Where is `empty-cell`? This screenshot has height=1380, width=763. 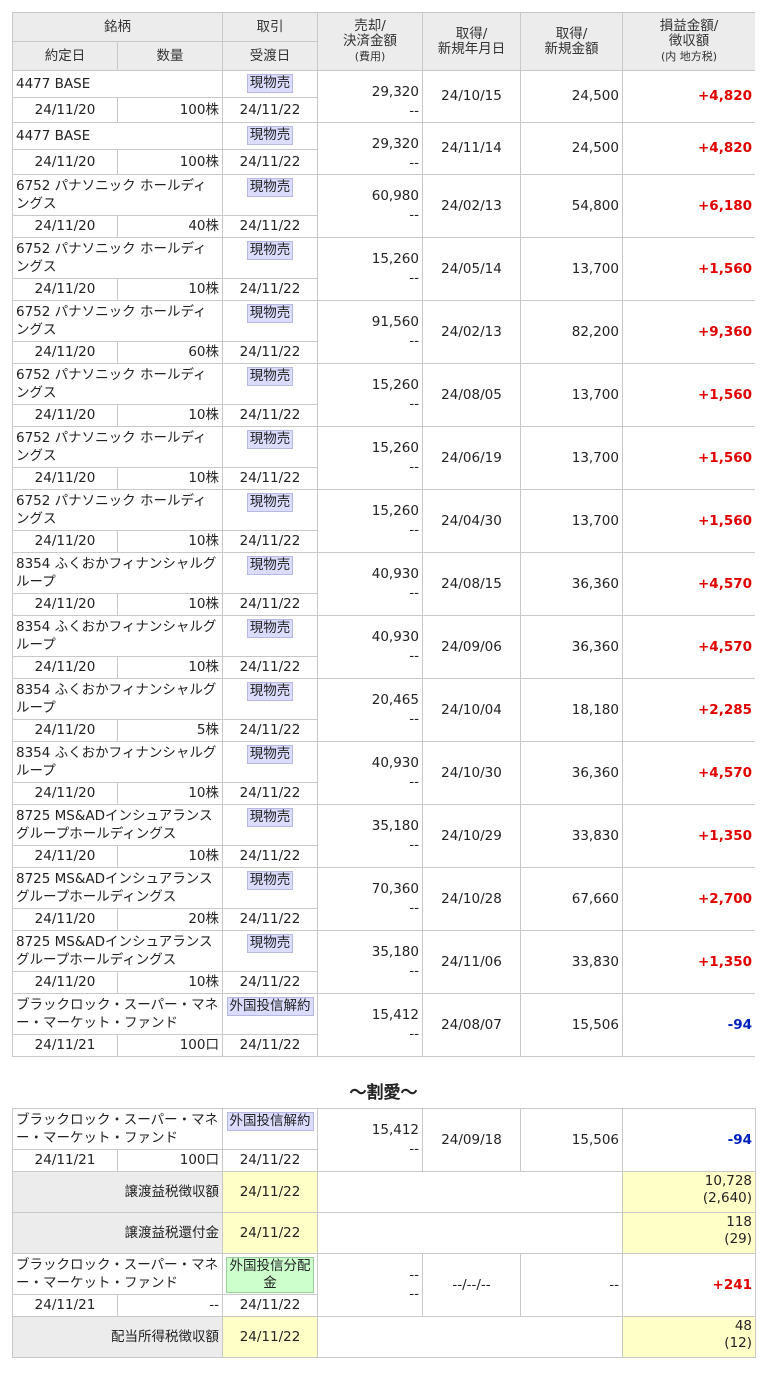 empty-cell is located at coordinates (470, 1233).